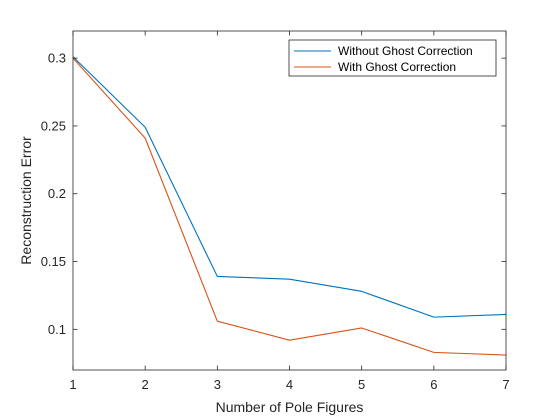 This screenshot has width=560, height=420. I want to click on y-axis-label: Reconstruction Error, so click(26, 200).